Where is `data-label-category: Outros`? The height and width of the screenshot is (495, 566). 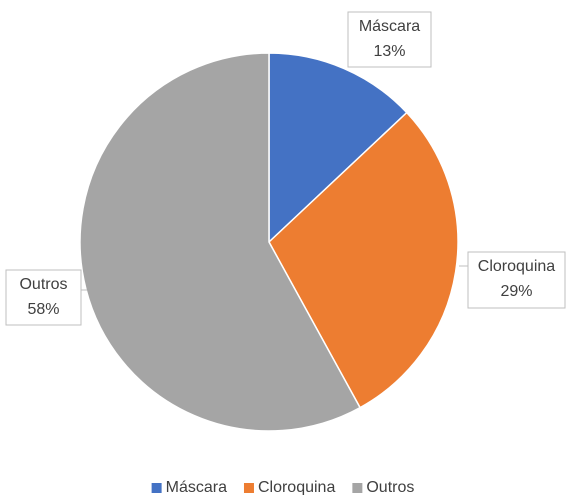
data-label-category: Outros is located at coordinates (43, 284).